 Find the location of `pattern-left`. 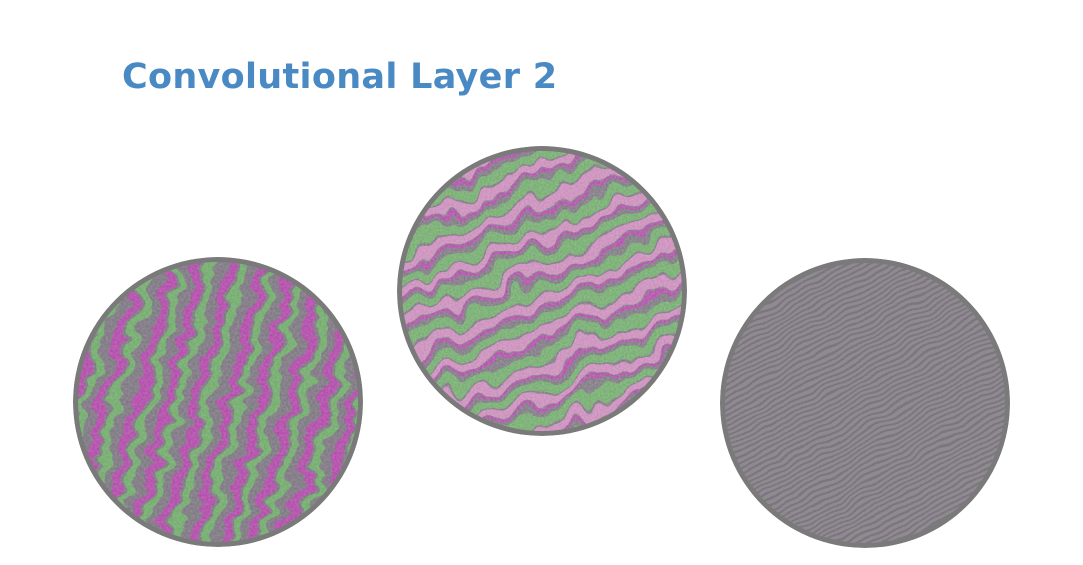

pattern-left is located at coordinates (218, 402).